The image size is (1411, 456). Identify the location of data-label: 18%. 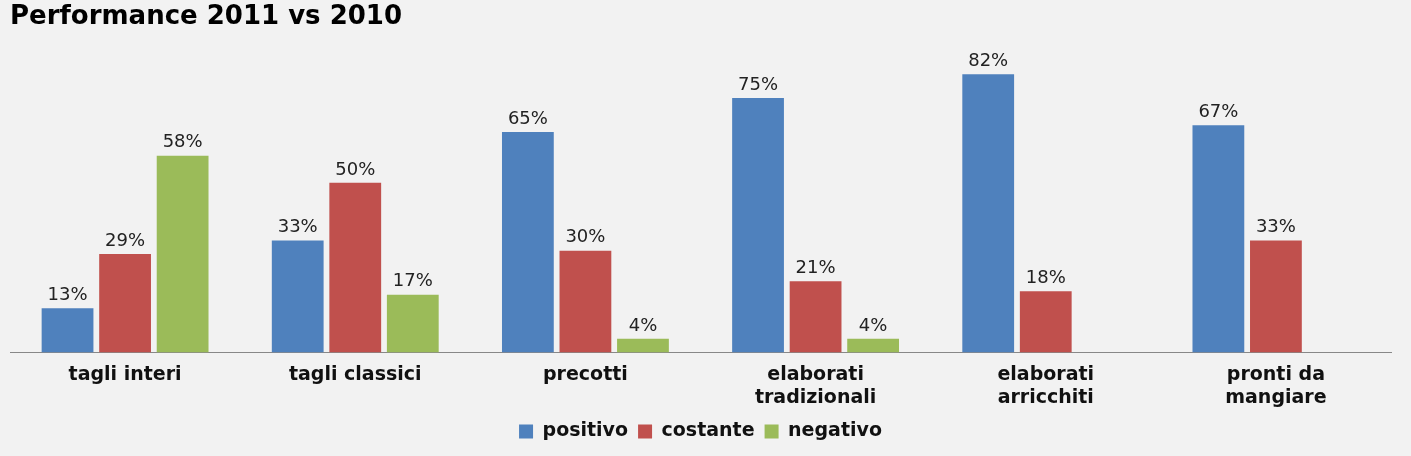
(1045, 277).